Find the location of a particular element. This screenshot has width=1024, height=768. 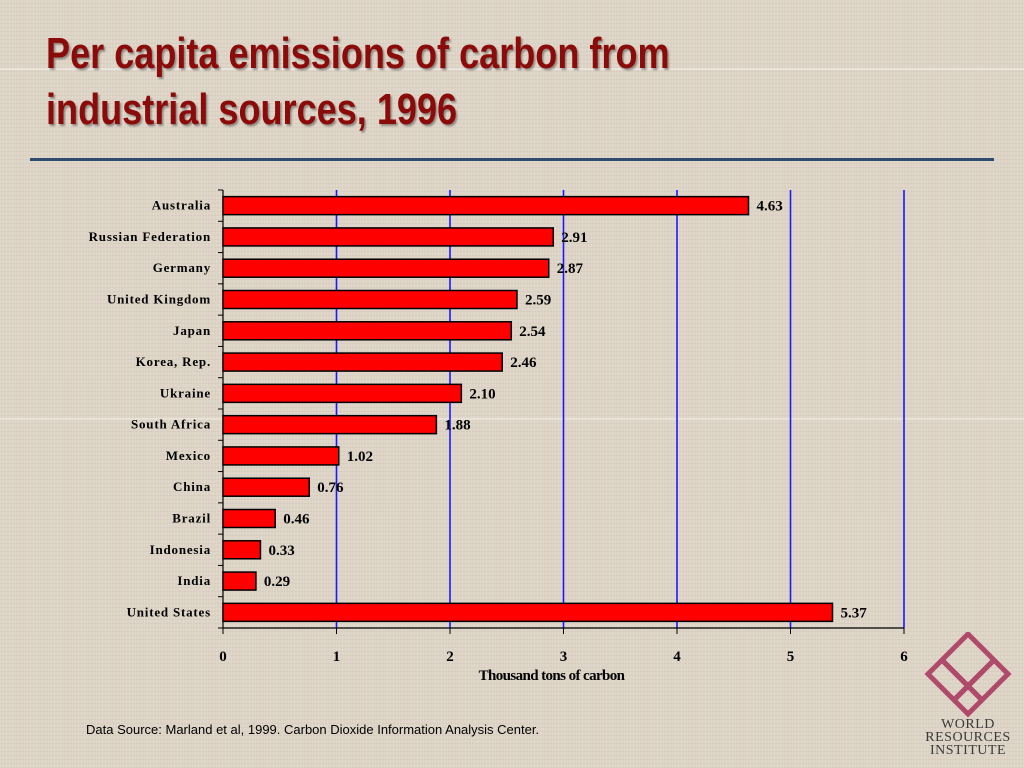

x-tick-label: 3 is located at coordinates (564, 657).